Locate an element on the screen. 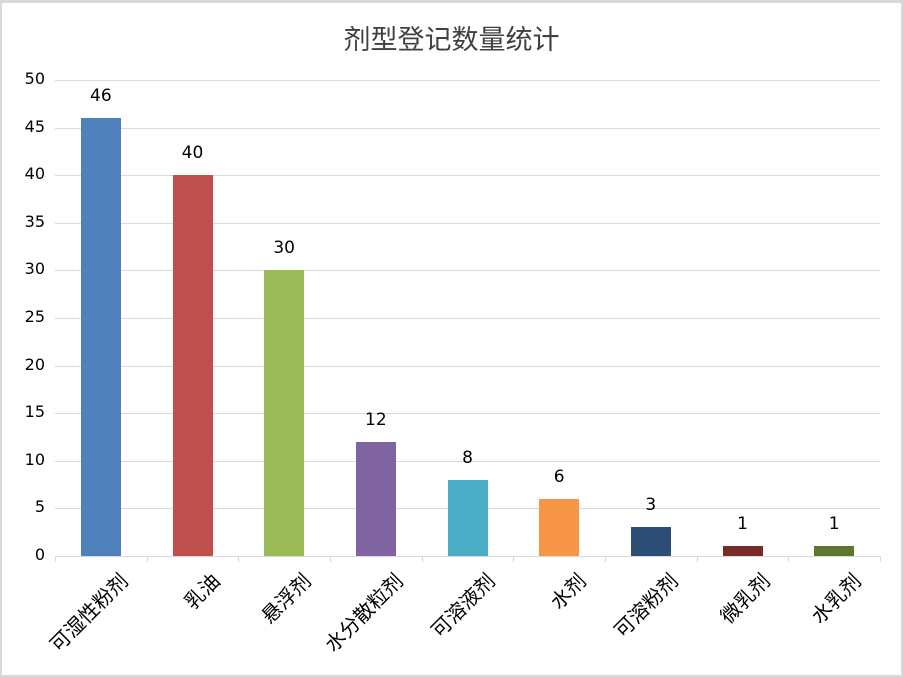  data-label: 30 is located at coordinates (284, 248).